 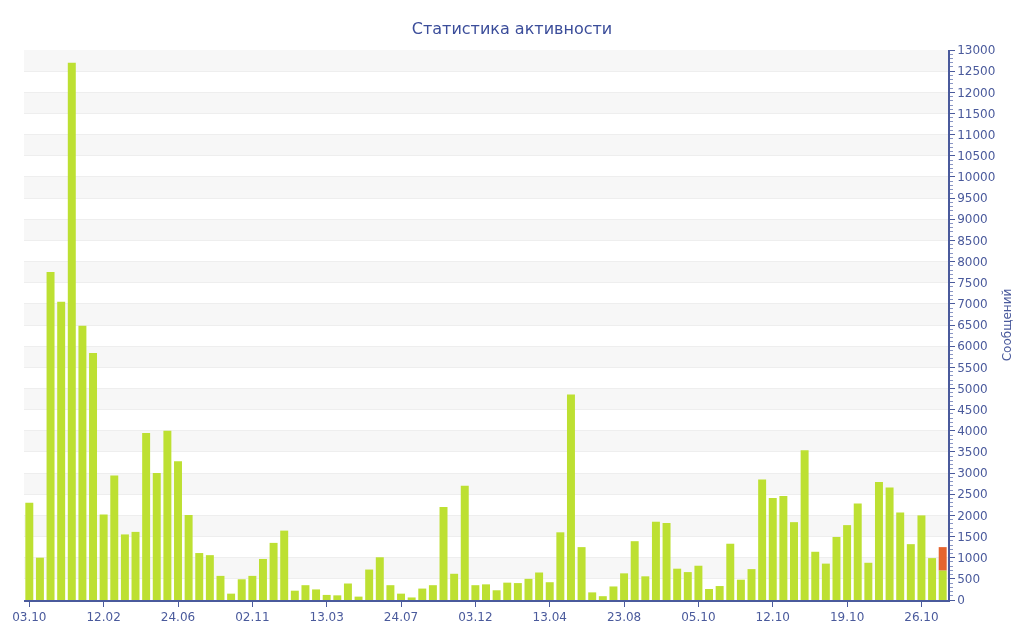 What do you see at coordinates (976, 92) in the screenshot?
I see `y-tick-label: 12000` at bounding box center [976, 92].